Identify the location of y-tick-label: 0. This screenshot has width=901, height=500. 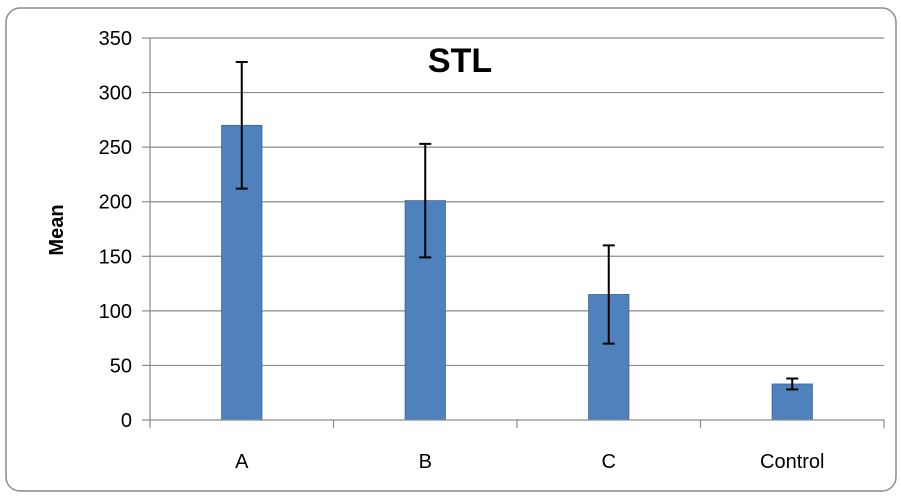
(126, 421).